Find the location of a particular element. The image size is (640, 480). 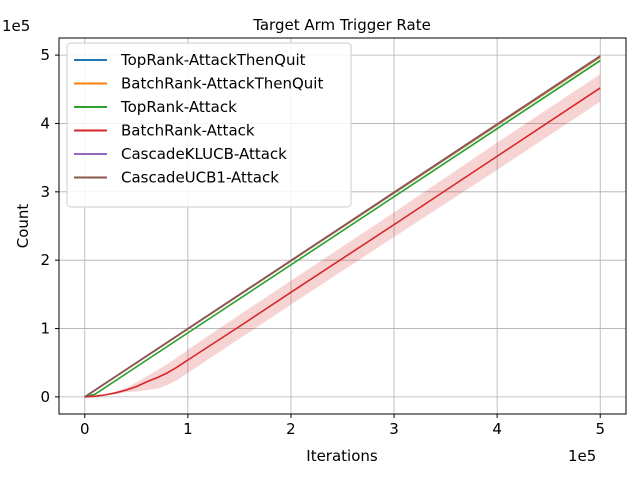

y-tick-label: 0 is located at coordinates (45, 397).